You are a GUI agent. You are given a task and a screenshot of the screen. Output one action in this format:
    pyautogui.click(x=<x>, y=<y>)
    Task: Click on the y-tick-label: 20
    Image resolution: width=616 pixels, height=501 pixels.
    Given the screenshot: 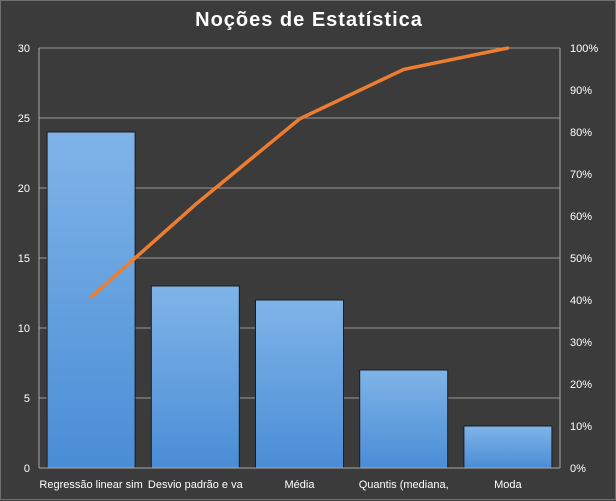 What is the action you would take?
    pyautogui.click(x=24, y=189)
    